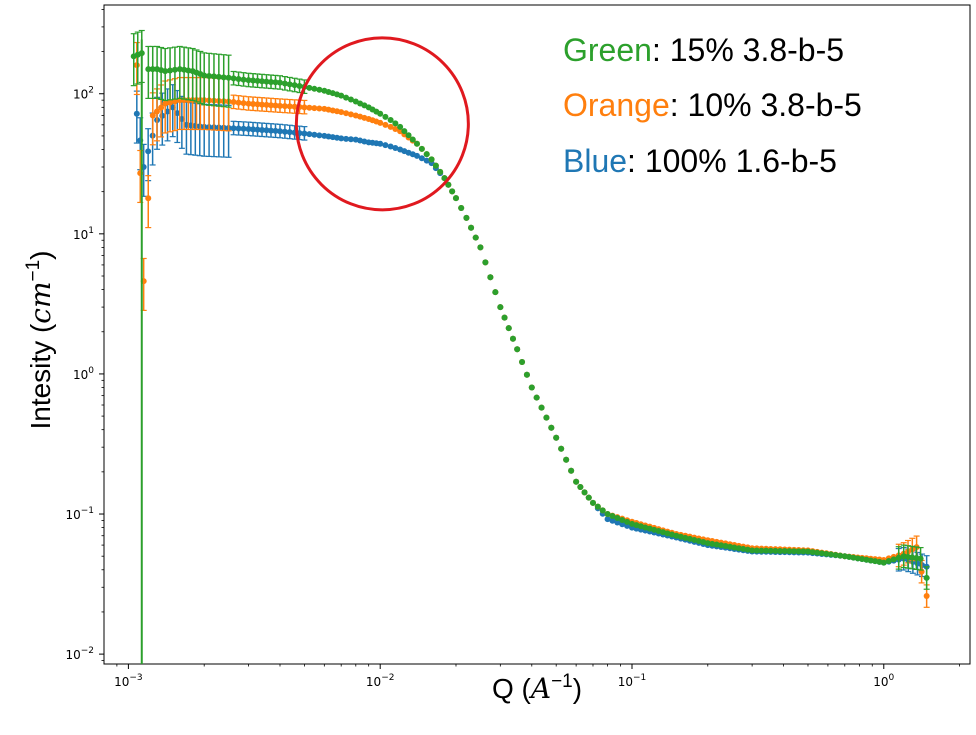  What do you see at coordinates (87, 651) in the screenshot?
I see `y-tick-exp: −2` at bounding box center [87, 651].